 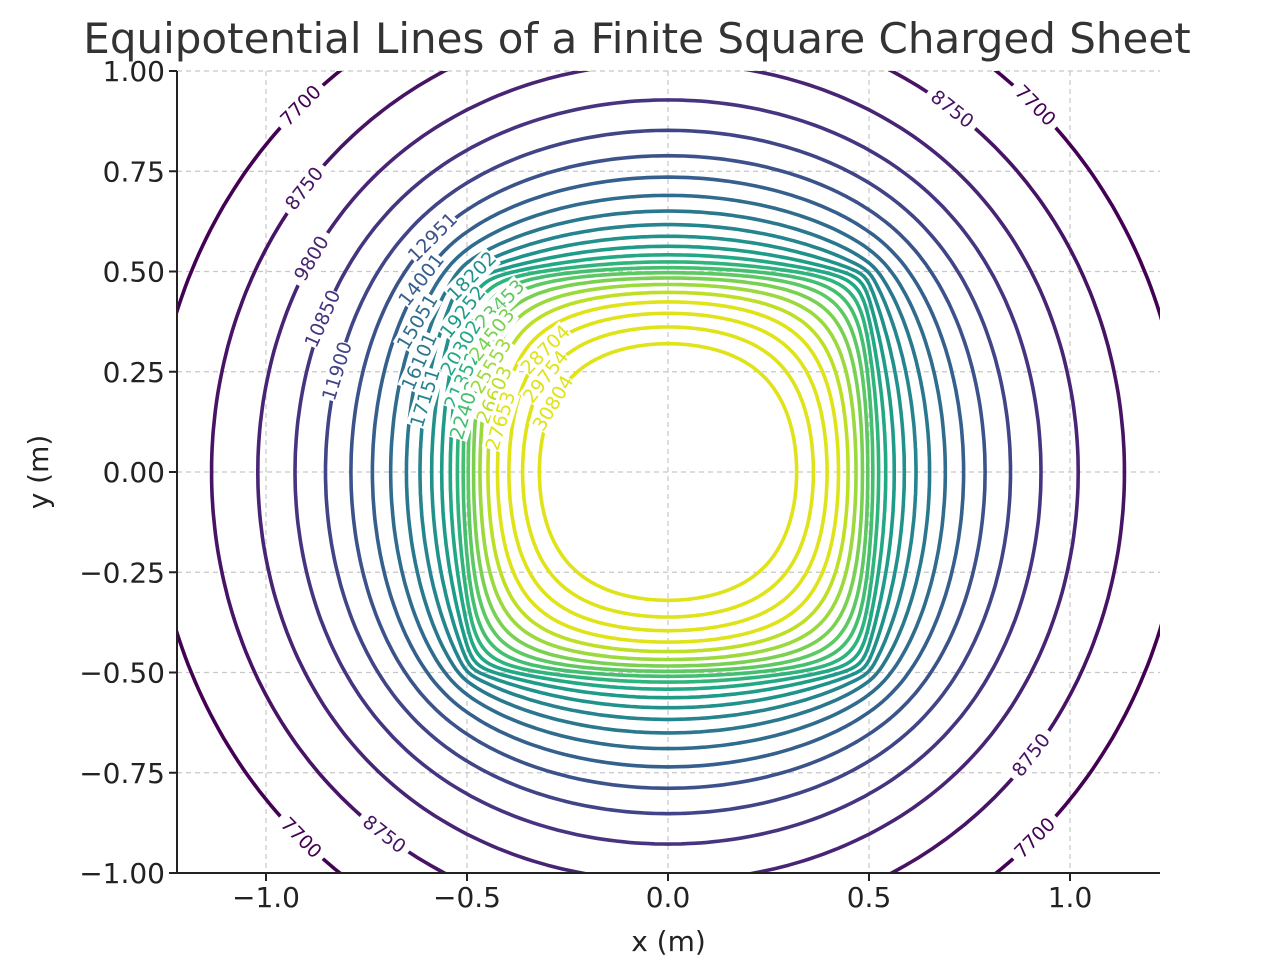 What do you see at coordinates (134, 372) in the screenshot?
I see `y-tick-label: 0.25` at bounding box center [134, 372].